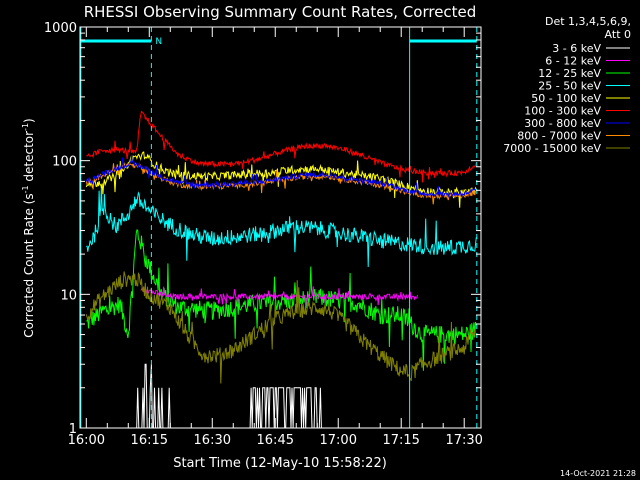 The height and width of the screenshot is (480, 640). What do you see at coordinates (562, 111) in the screenshot?
I see `legend-label: 100 - 300 keV` at bounding box center [562, 111].